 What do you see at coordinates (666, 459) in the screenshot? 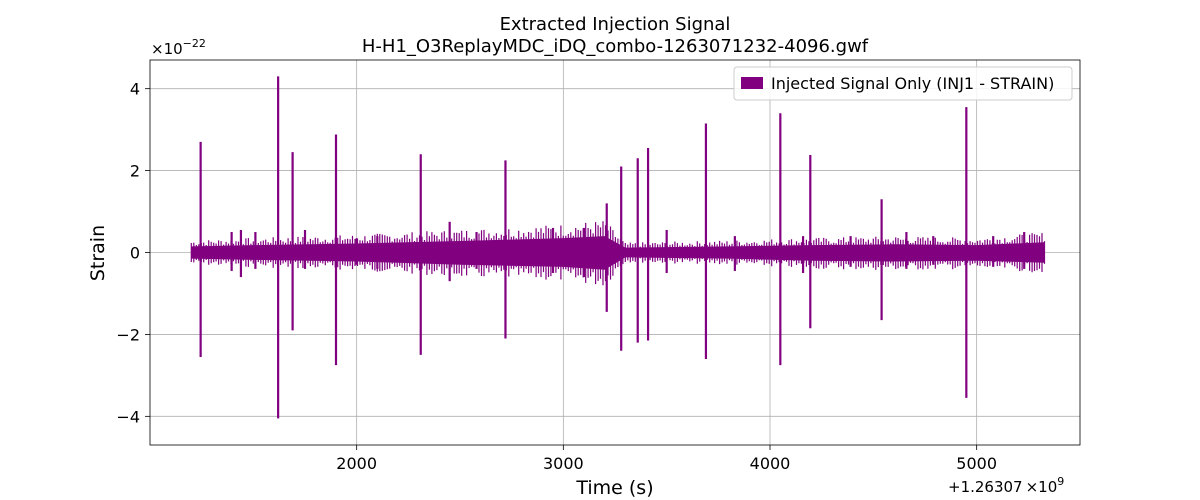
I see `x-axis-ticks: 2000 3000 4000 5000` at bounding box center [666, 459].